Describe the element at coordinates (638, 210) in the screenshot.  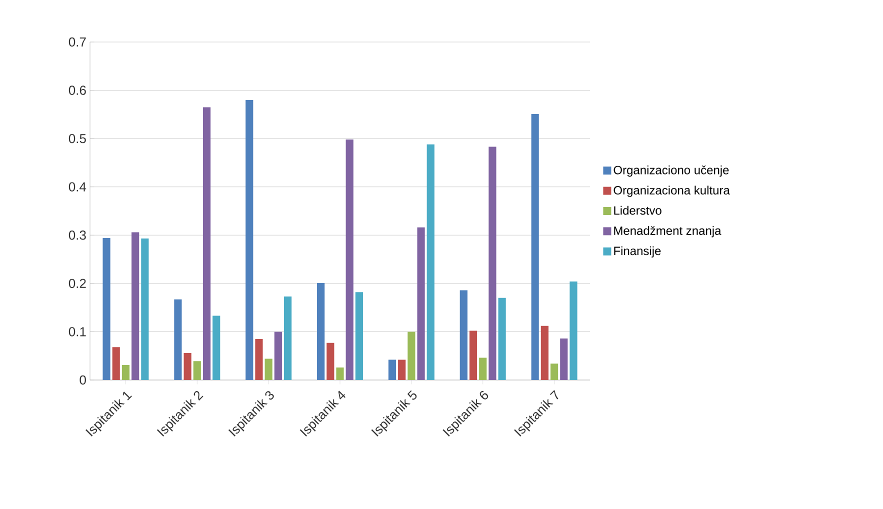
I see `legend-label: Liderstvo` at that location.